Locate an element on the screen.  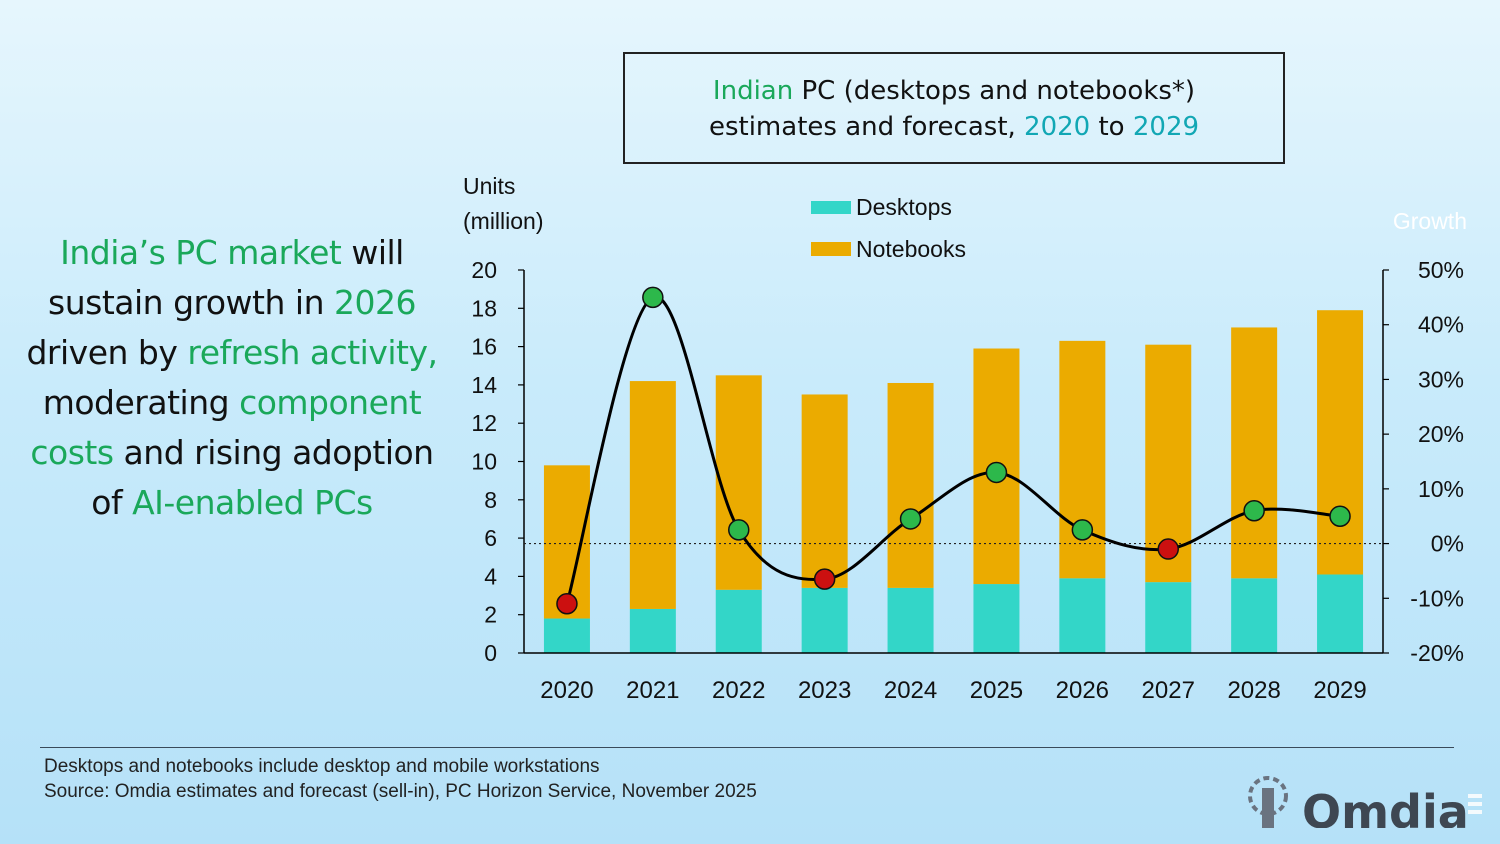
x-tick-label: 2026 is located at coordinates (1082, 690).